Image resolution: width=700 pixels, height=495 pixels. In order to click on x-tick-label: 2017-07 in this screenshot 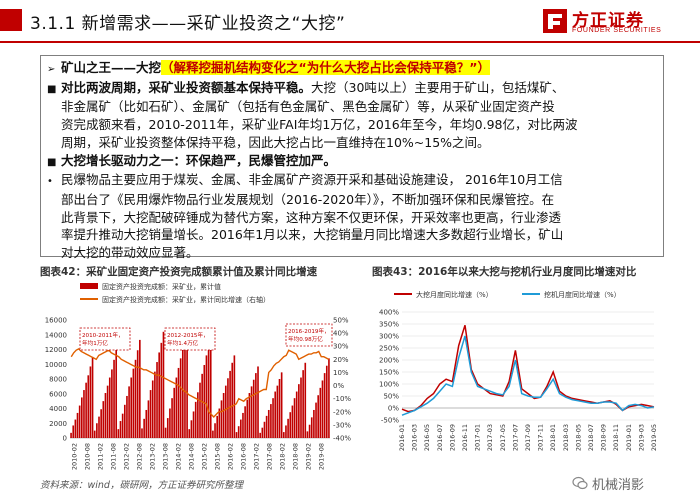, I will do `click(515, 437)`.